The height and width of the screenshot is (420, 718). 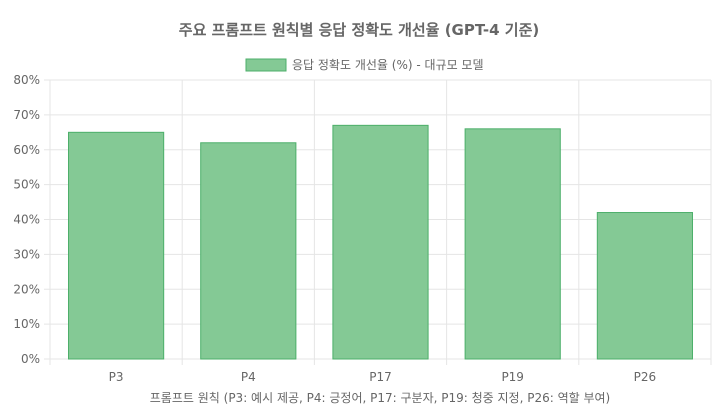 I want to click on legend-label: 응답 정확도 개선율 (%) - 대규모 모델, so click(x=388, y=65).